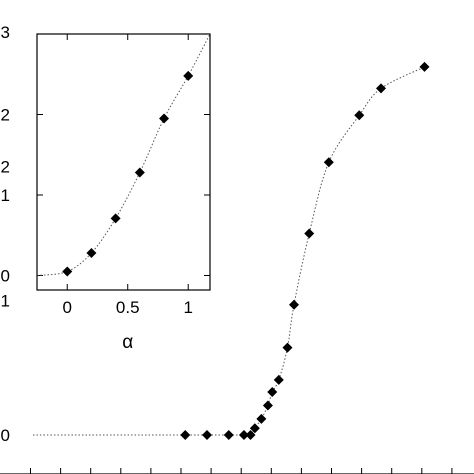  What do you see at coordinates (67, 307) in the screenshot?
I see `inset-x-tick-label: 0` at bounding box center [67, 307].